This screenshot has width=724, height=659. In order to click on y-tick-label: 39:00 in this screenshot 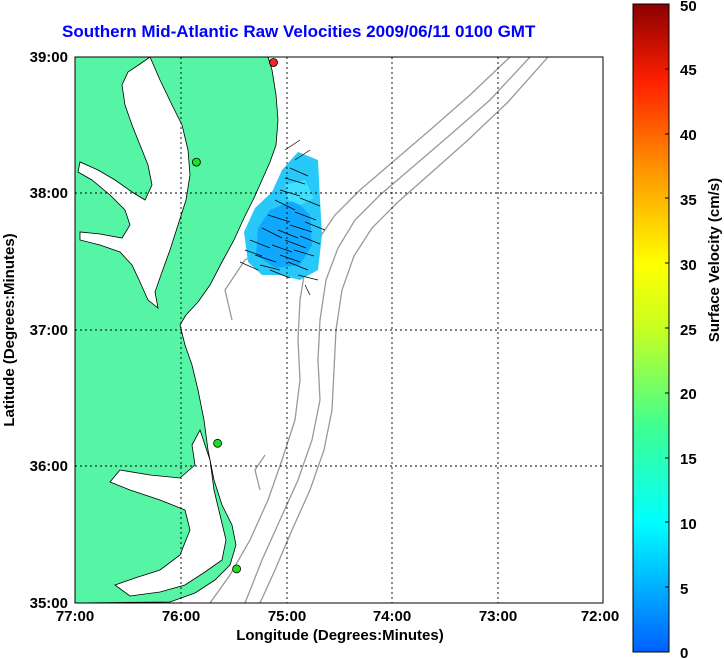, I will do `click(49, 57)`.